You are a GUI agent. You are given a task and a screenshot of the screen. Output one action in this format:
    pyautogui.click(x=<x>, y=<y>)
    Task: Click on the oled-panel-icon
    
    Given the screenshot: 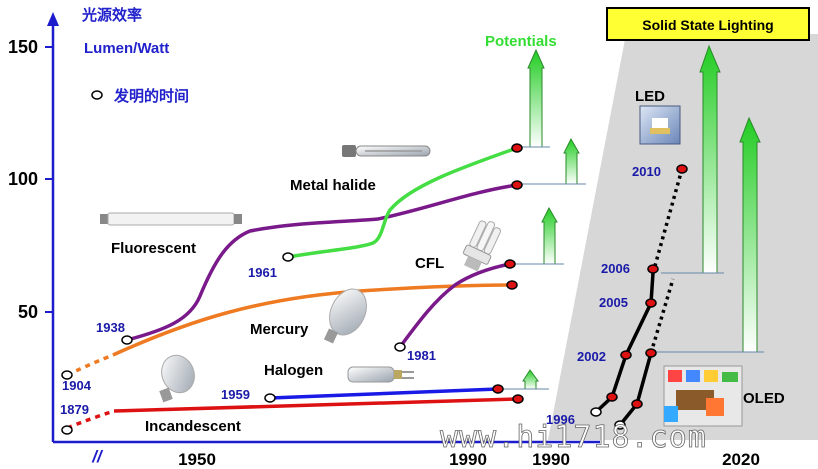 What is the action you would take?
    pyautogui.click(x=703, y=396)
    